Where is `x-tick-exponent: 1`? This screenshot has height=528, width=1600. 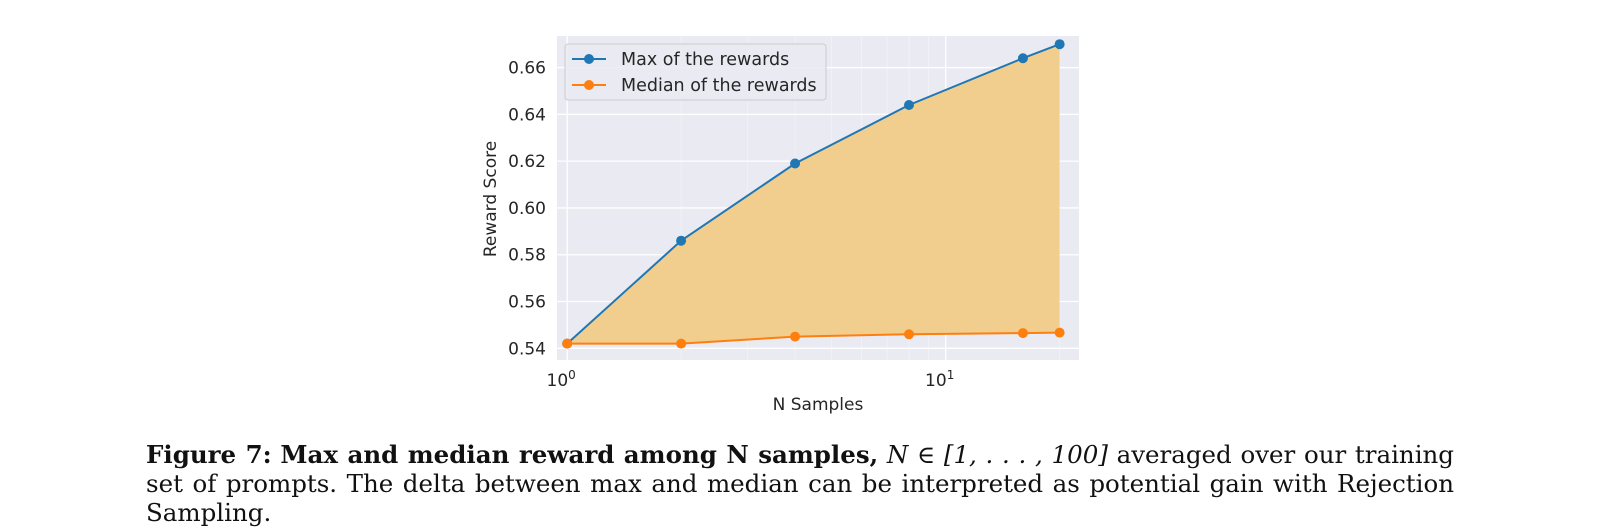 x-tick-exponent: 1 is located at coordinates (951, 375).